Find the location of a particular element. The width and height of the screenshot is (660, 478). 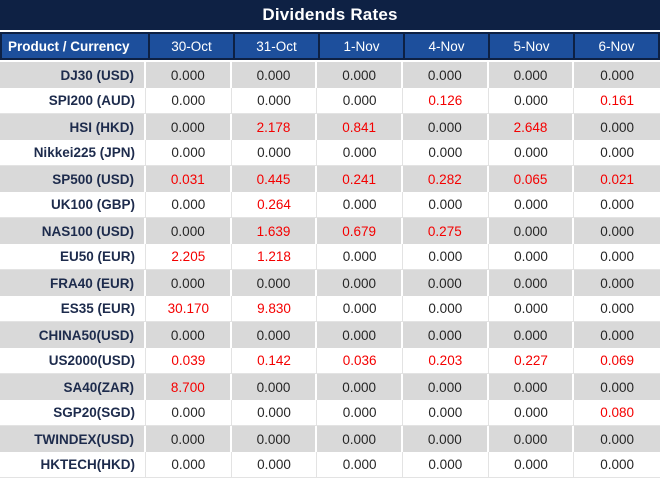

product-cell: Nikkei225 (JPN) is located at coordinates (73, 153).